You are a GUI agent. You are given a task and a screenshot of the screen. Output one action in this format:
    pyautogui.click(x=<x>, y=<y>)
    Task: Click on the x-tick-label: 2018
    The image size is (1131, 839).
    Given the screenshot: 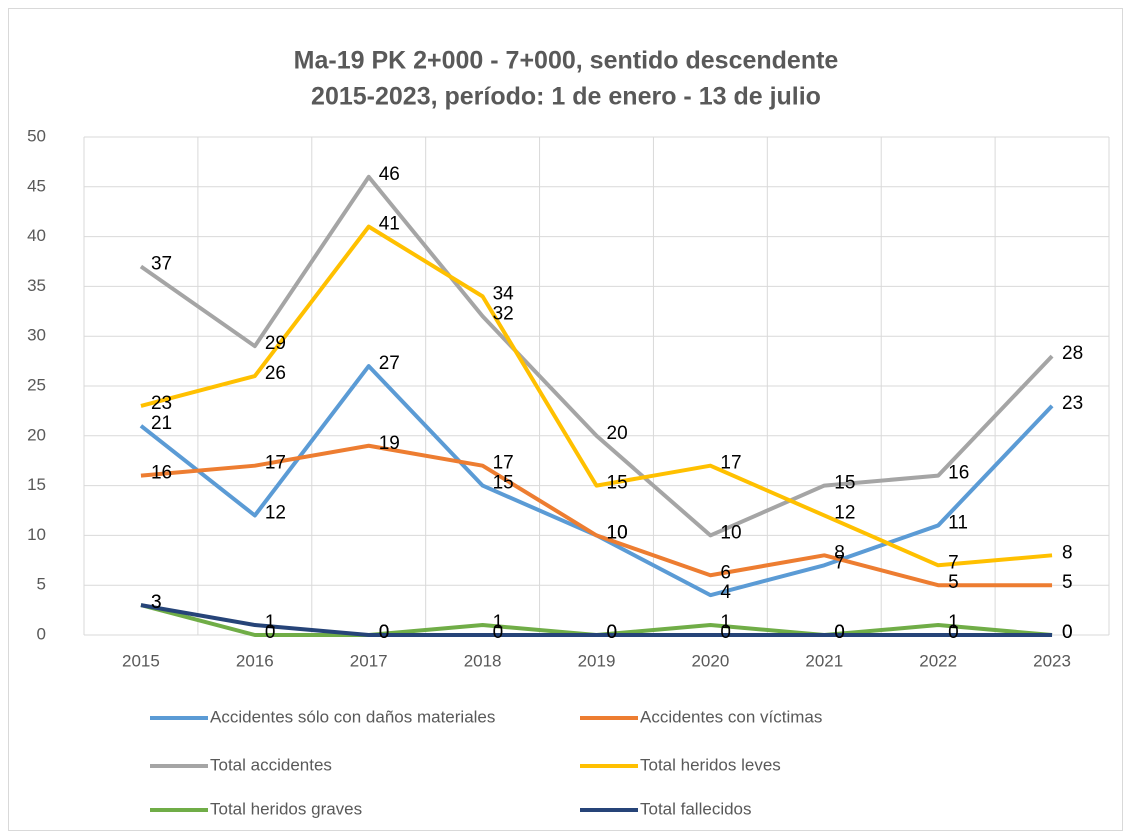 What is the action you would take?
    pyautogui.click(x=483, y=660)
    